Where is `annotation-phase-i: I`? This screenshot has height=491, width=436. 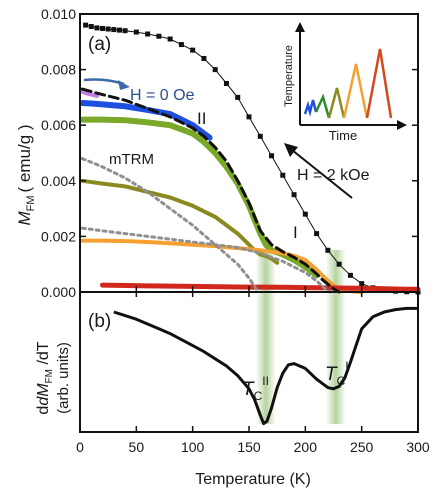 annotation-phase-i: I is located at coordinates (295, 232).